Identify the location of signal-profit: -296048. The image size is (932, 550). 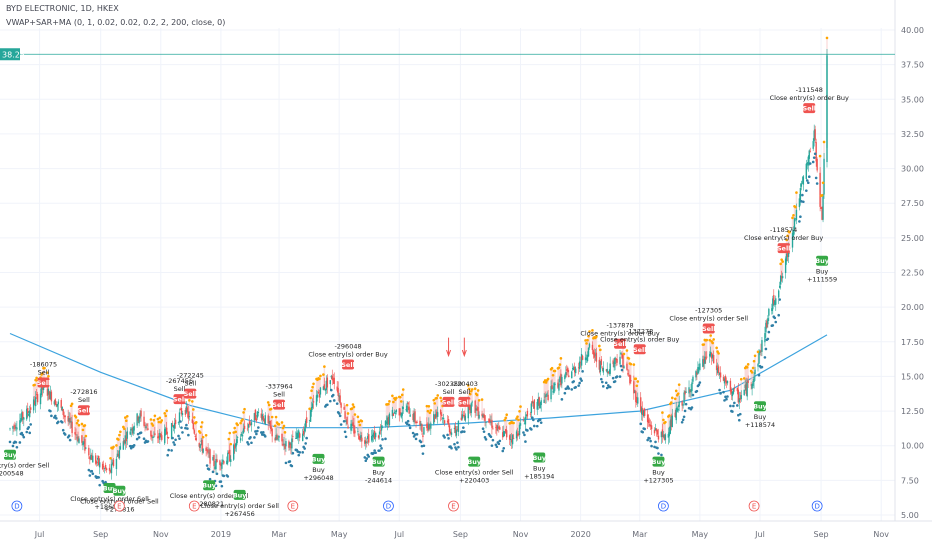
(347, 347).